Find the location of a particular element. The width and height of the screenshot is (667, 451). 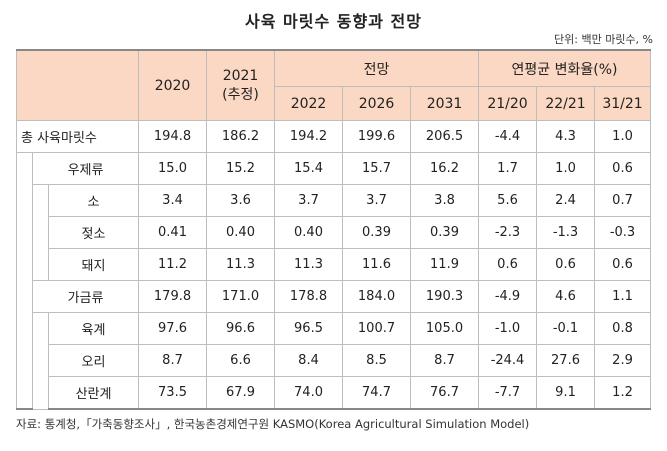

cell: 0.41 is located at coordinates (173, 232).